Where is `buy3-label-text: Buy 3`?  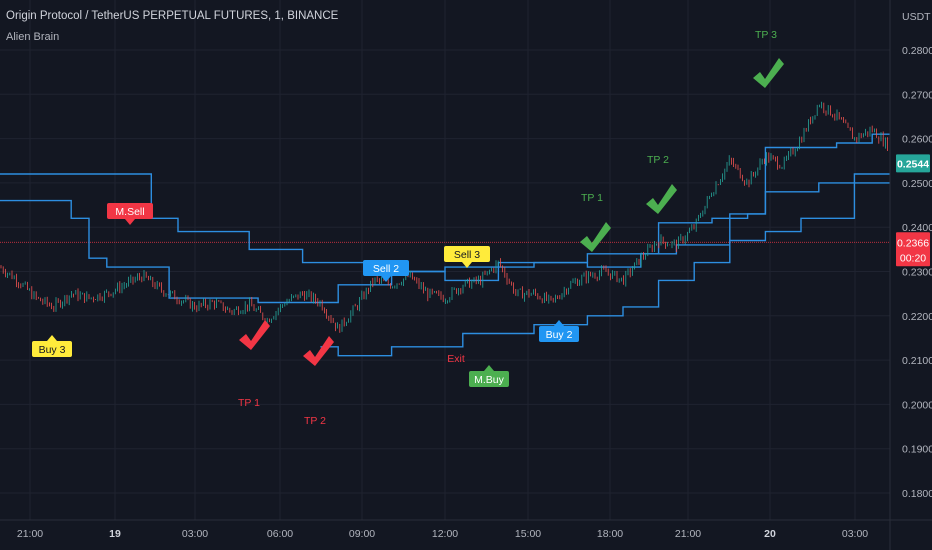
buy3-label-text: Buy 3 is located at coordinates (52, 350).